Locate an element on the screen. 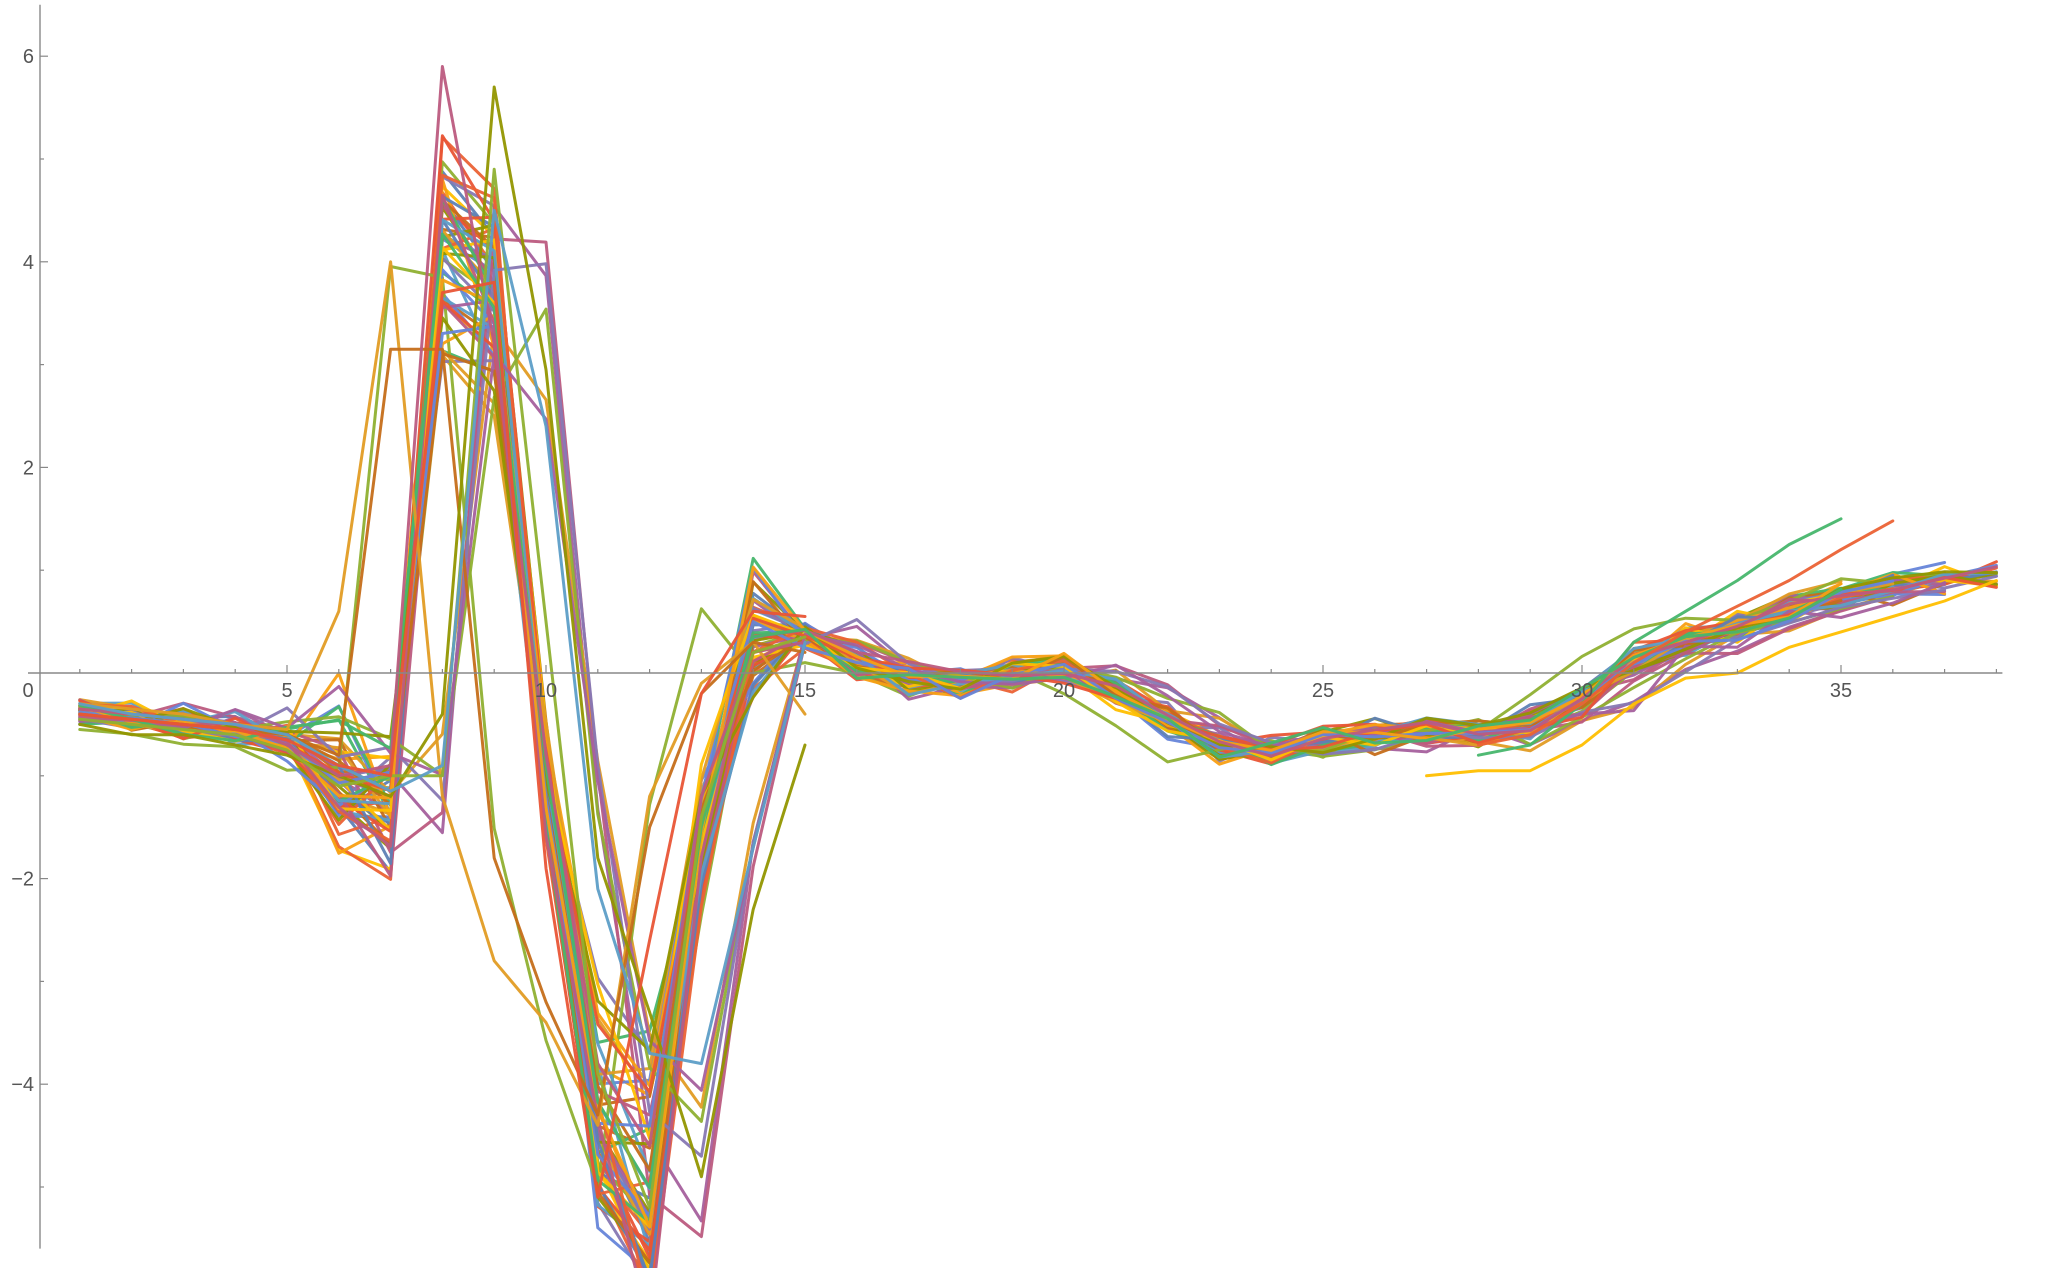 This screenshot has height=1268, width=2048. x-tick-label: 15 is located at coordinates (805, 691).